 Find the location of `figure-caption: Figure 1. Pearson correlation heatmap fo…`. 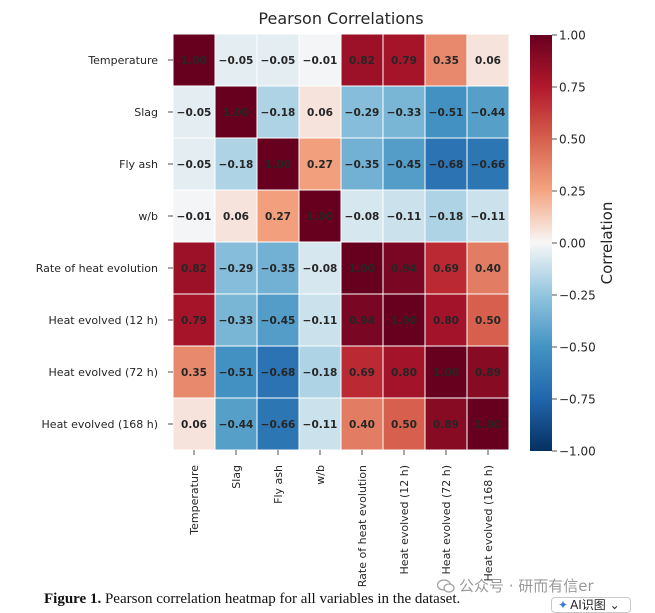

figure-caption: Figure 1. Pearson correlation heatmap fo… is located at coordinates (252, 599).